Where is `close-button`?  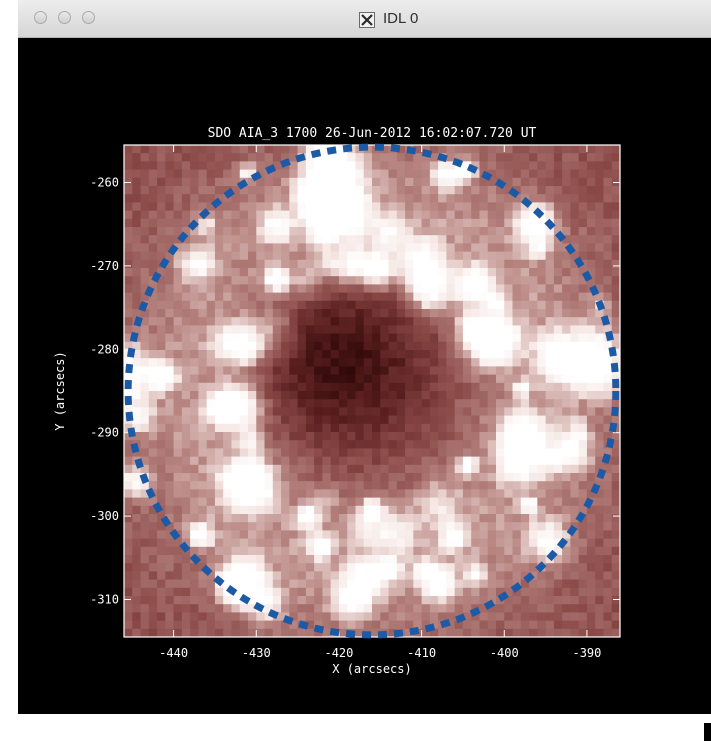 close-button is located at coordinates (40, 17).